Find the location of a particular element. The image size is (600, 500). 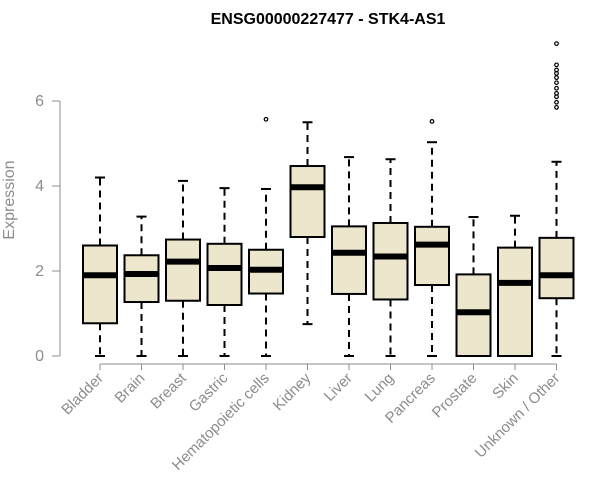

x-tick-label: Skin is located at coordinates (505, 386).